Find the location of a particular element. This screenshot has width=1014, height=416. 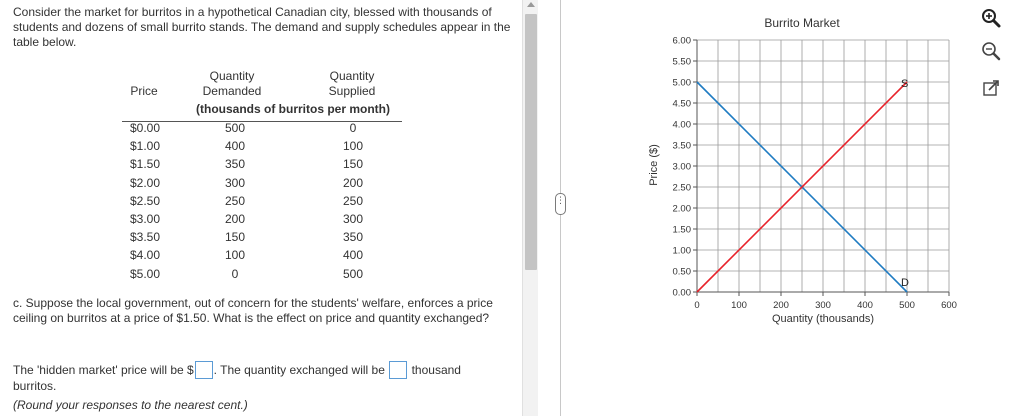

price-answer-input is located at coordinates (203, 369).